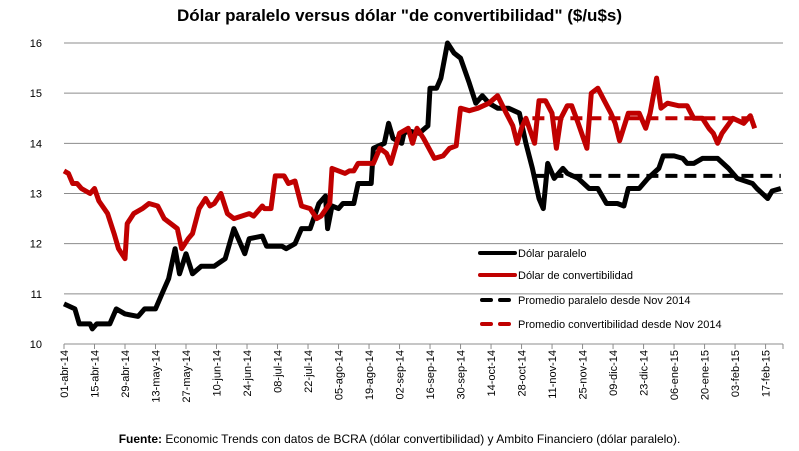 This screenshot has height=451, width=799. What do you see at coordinates (552, 254) in the screenshot?
I see `legend-label: Dólar paralelo` at bounding box center [552, 254].